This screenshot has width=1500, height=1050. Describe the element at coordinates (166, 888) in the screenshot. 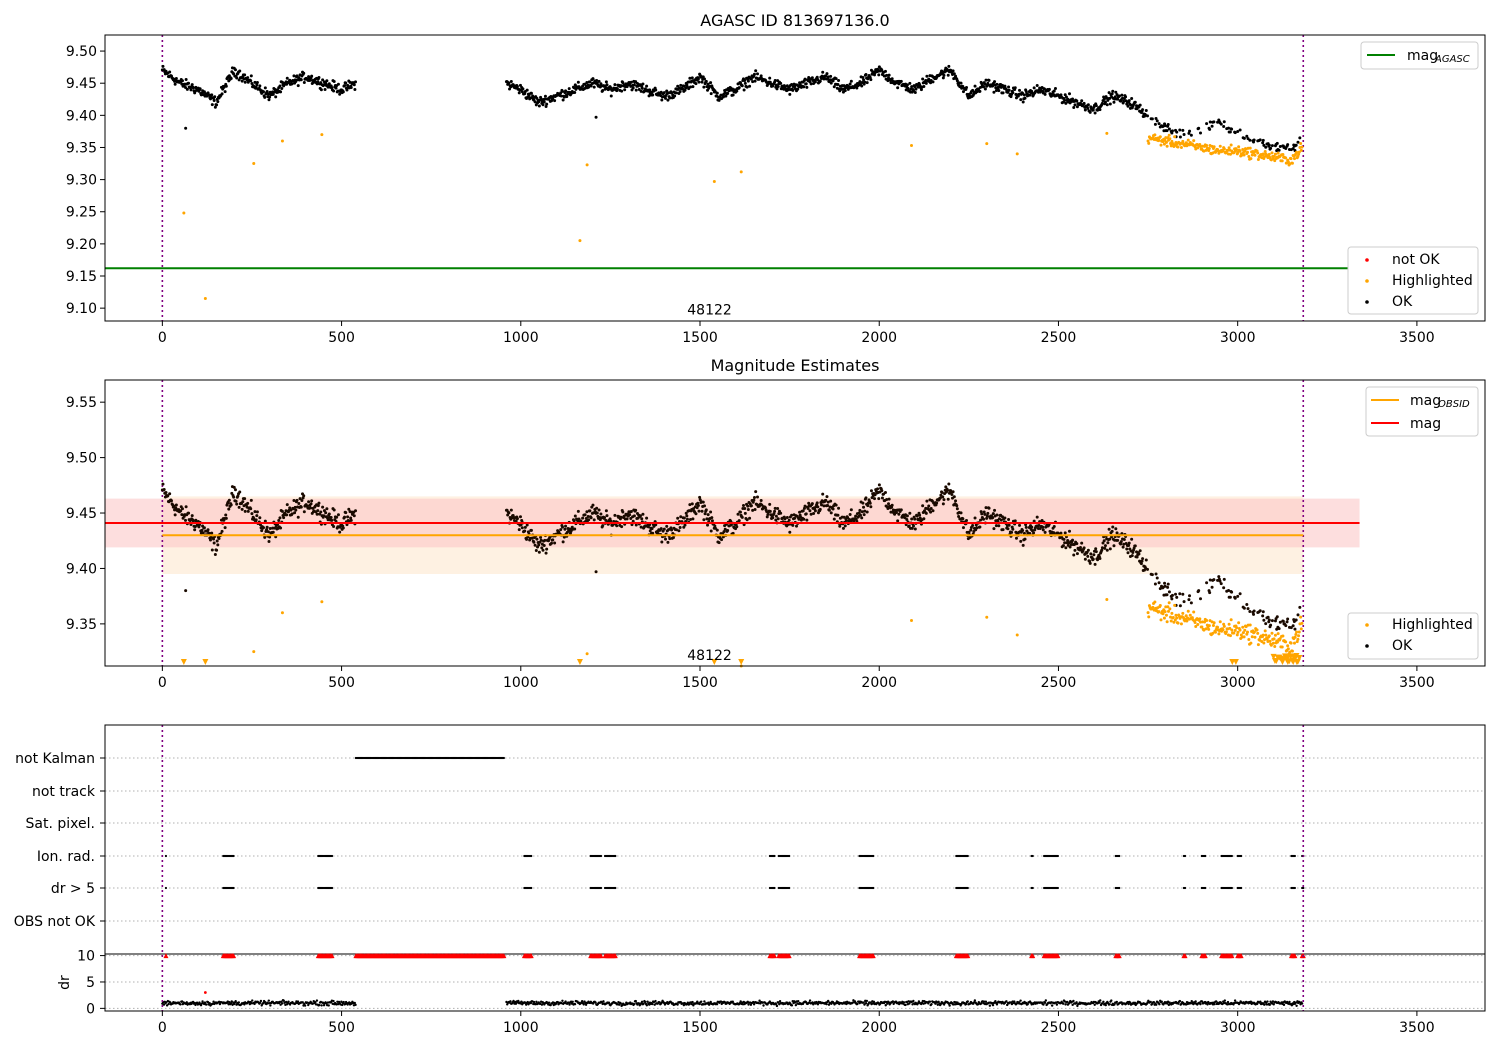

I see `flag-point` at that location.